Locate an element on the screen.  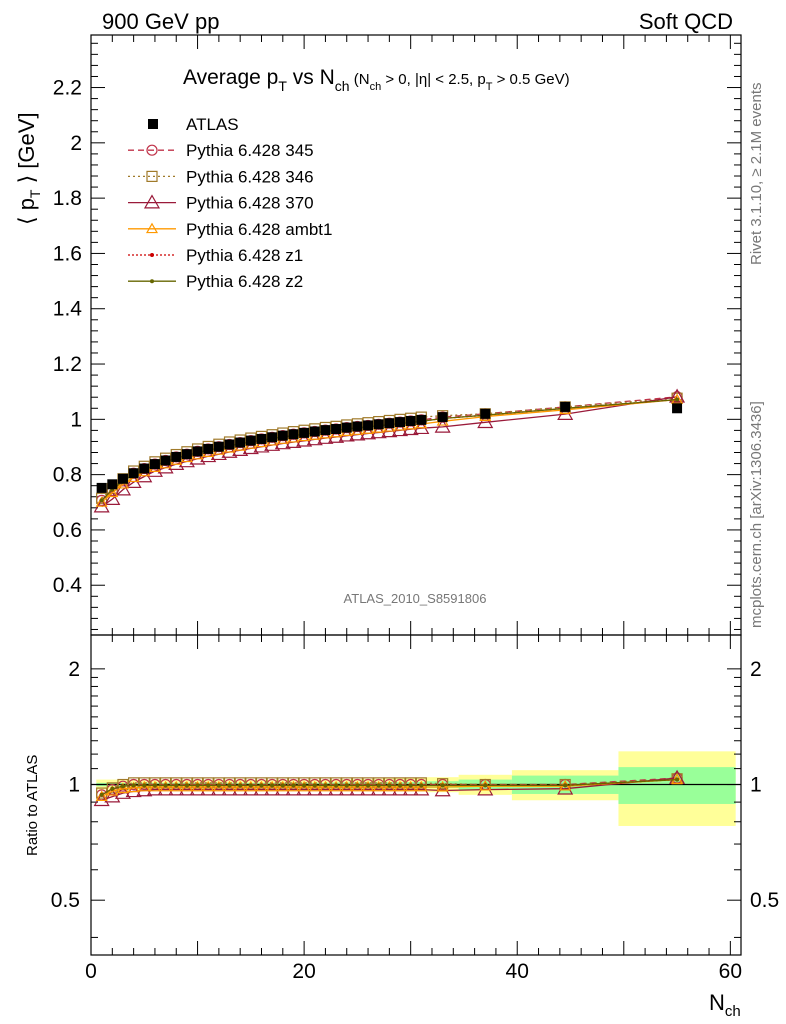
y-tick-label: 1 is located at coordinates (76, 419).